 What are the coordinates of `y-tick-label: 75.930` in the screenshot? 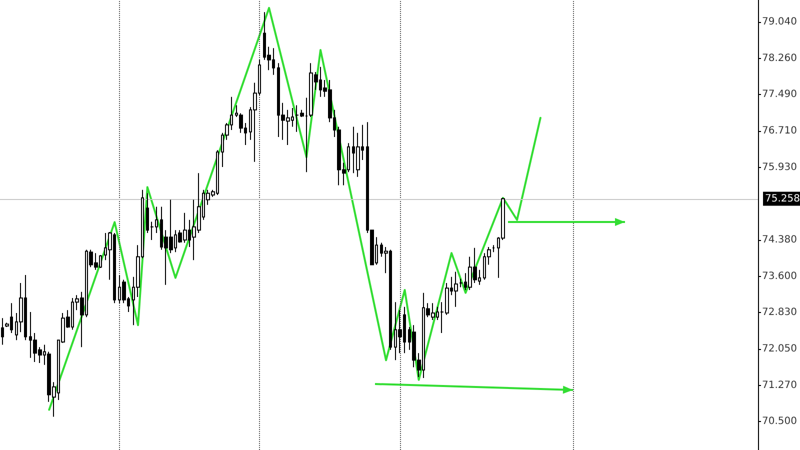 It's located at (780, 167).